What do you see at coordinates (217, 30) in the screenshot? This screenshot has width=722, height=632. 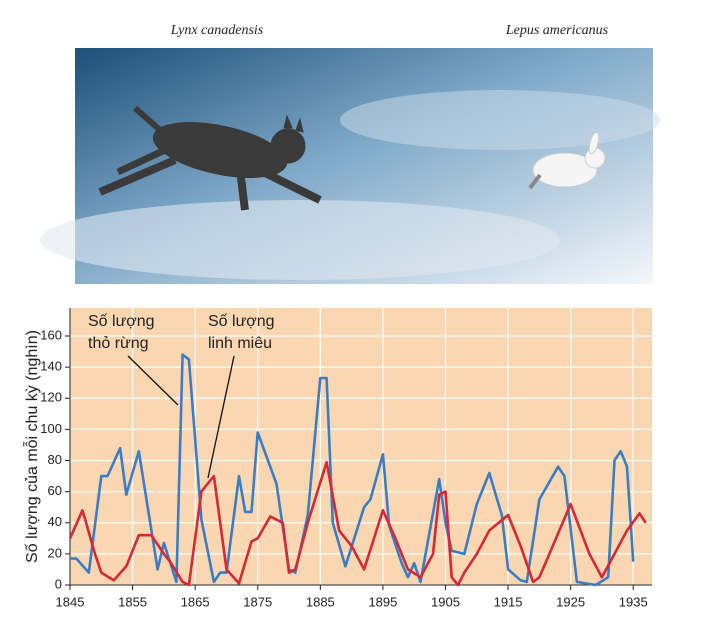 I see `photo-caption: Lynx canadensis` at bounding box center [217, 30].